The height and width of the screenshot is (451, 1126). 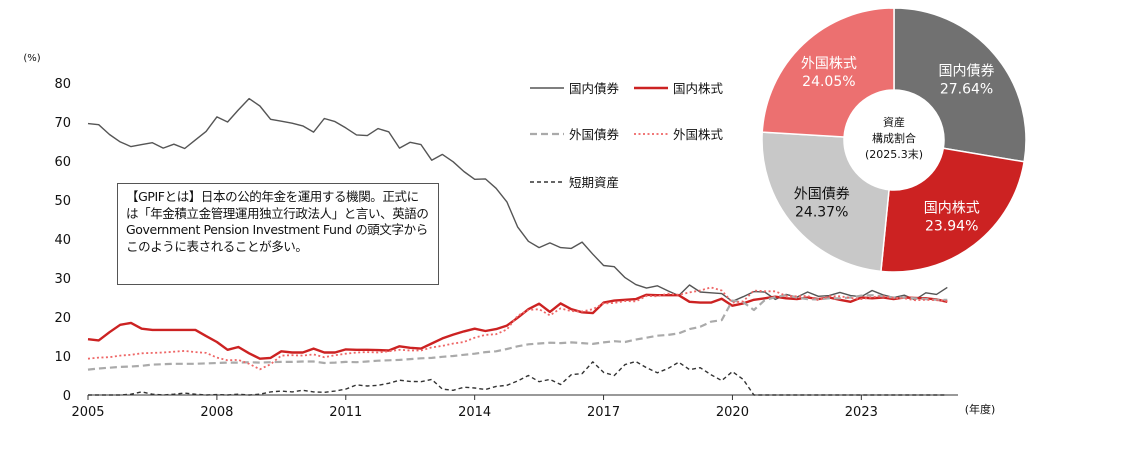 What do you see at coordinates (594, 88) in the screenshot?
I see `legend-label-1: 国内債券` at bounding box center [594, 88].